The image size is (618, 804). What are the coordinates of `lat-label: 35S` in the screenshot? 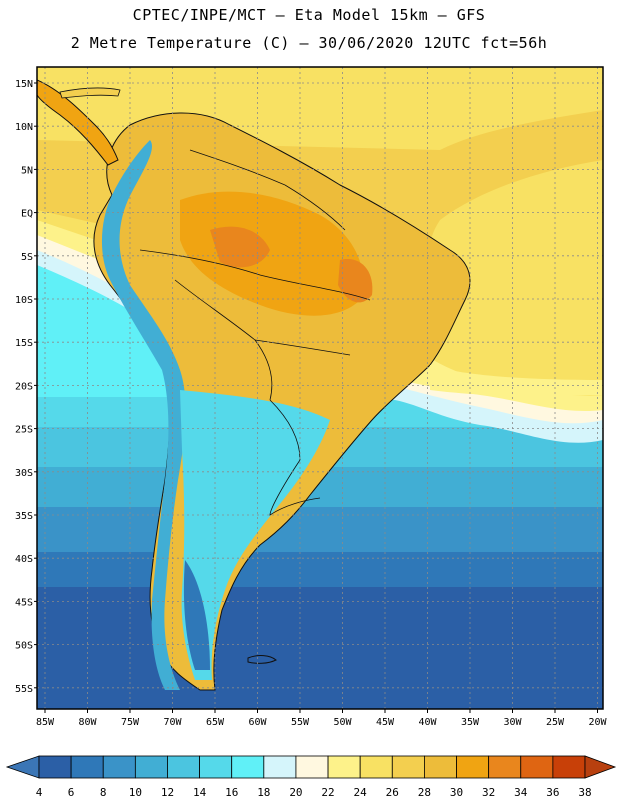 It's located at (24, 516).